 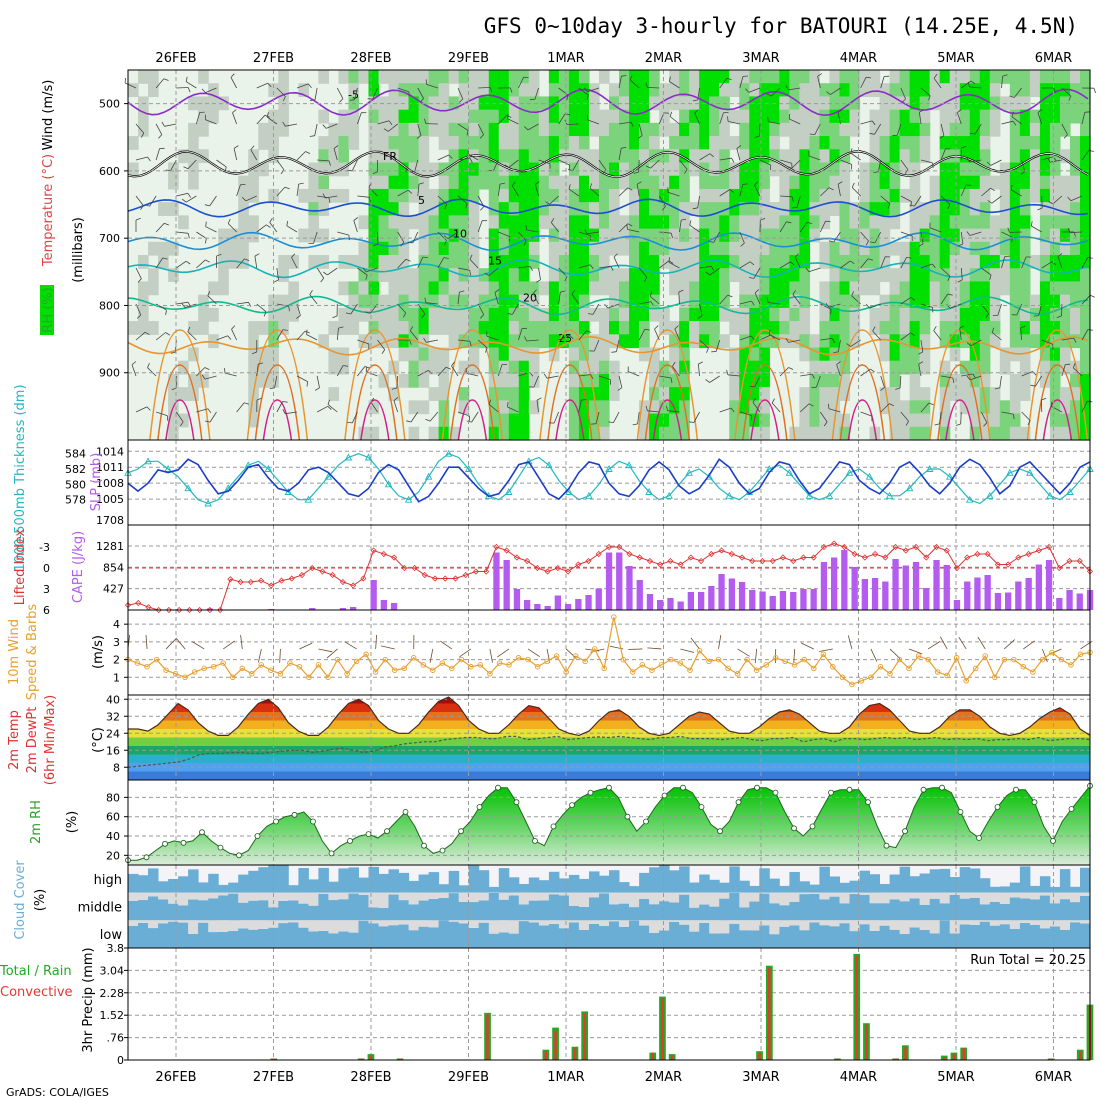 What do you see at coordinates (1080, 1055) in the screenshot?
I see `precip-convective-bar` at bounding box center [1080, 1055].